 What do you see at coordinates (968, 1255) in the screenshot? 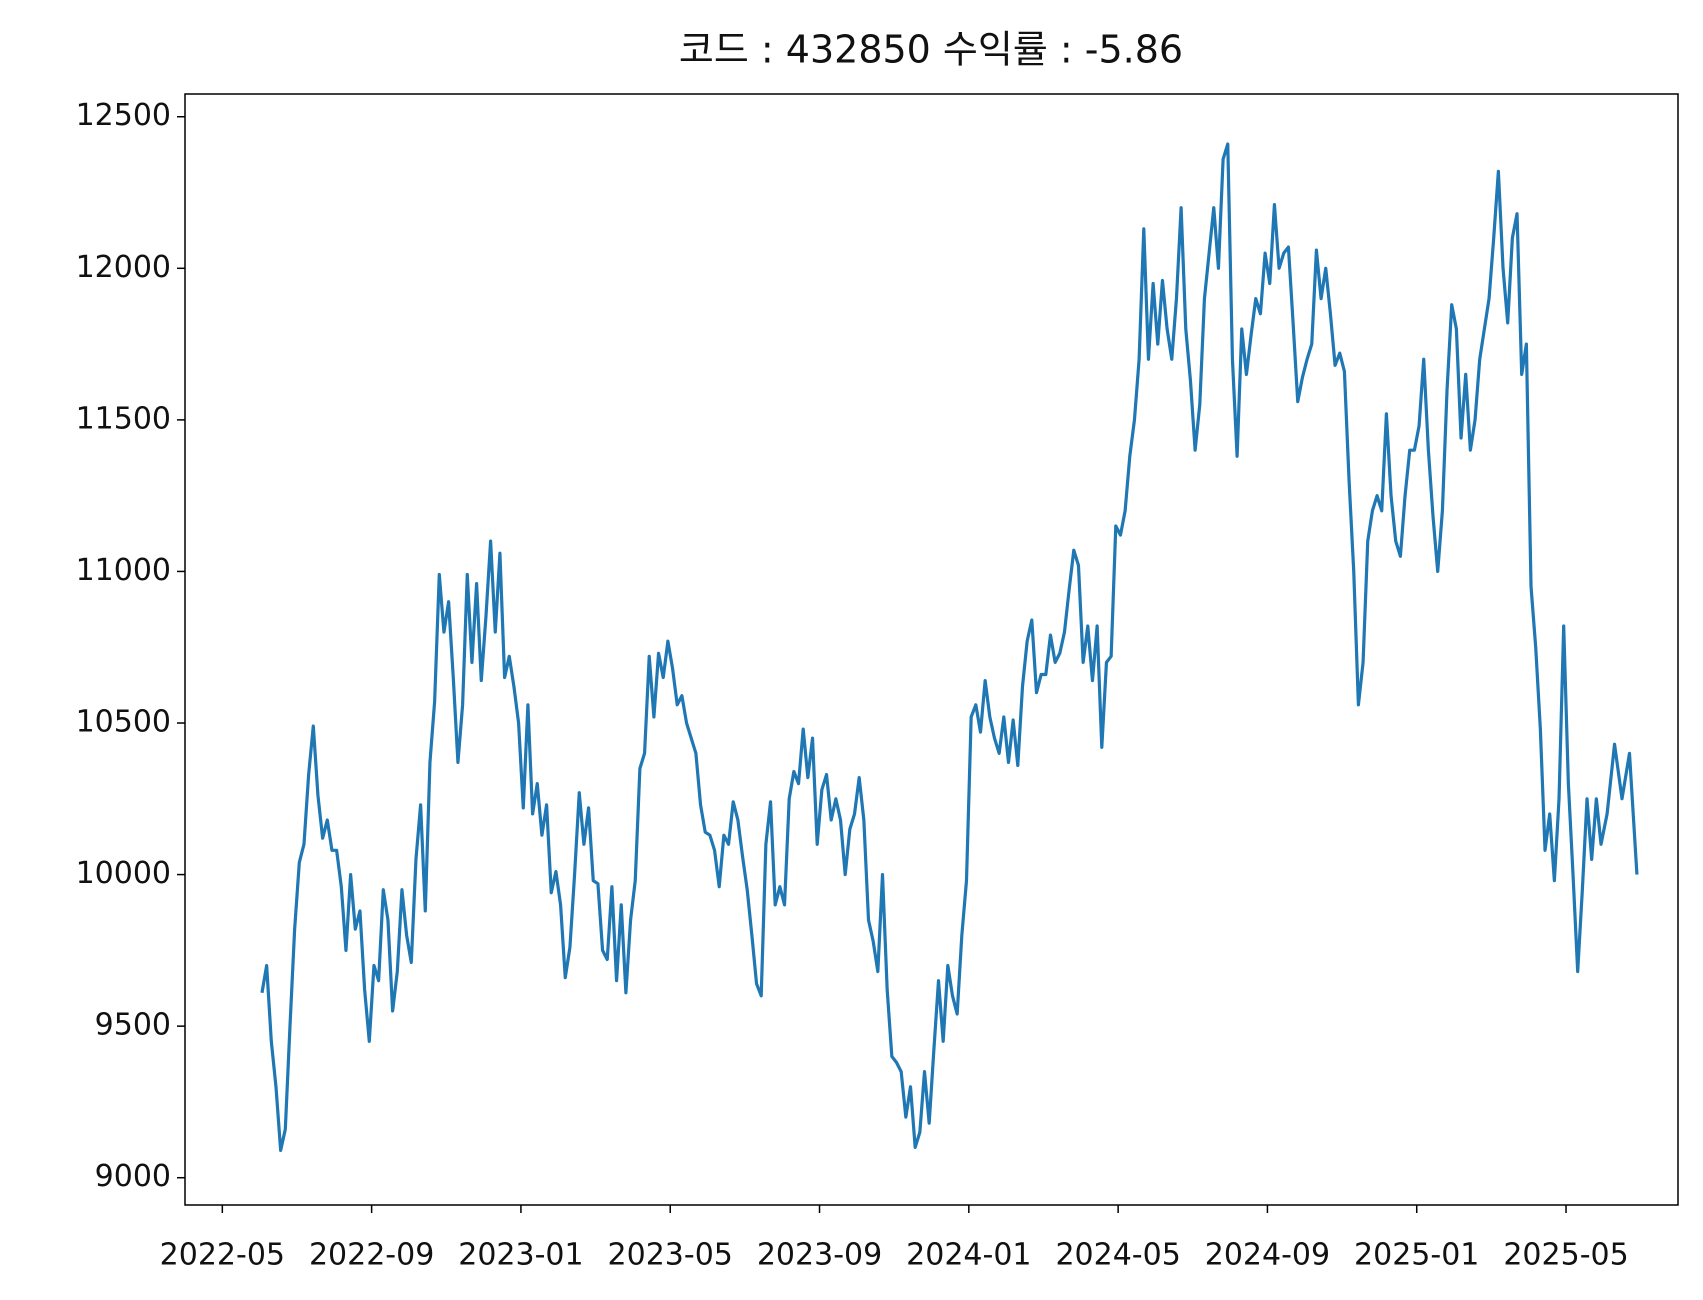
I see `x-tick-label: 2024-01` at bounding box center [968, 1255].